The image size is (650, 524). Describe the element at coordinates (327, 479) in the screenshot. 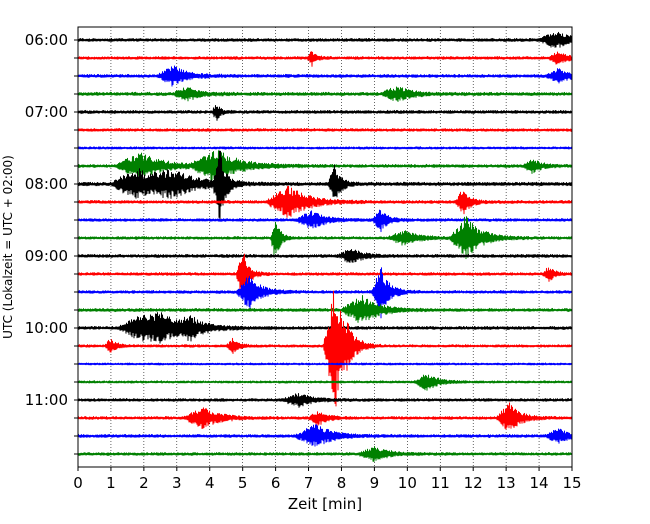

I see `x-axis-ticks: 0 1 2 3 4 5 6 7 8 9 10 11 12 13 14 15` at that location.